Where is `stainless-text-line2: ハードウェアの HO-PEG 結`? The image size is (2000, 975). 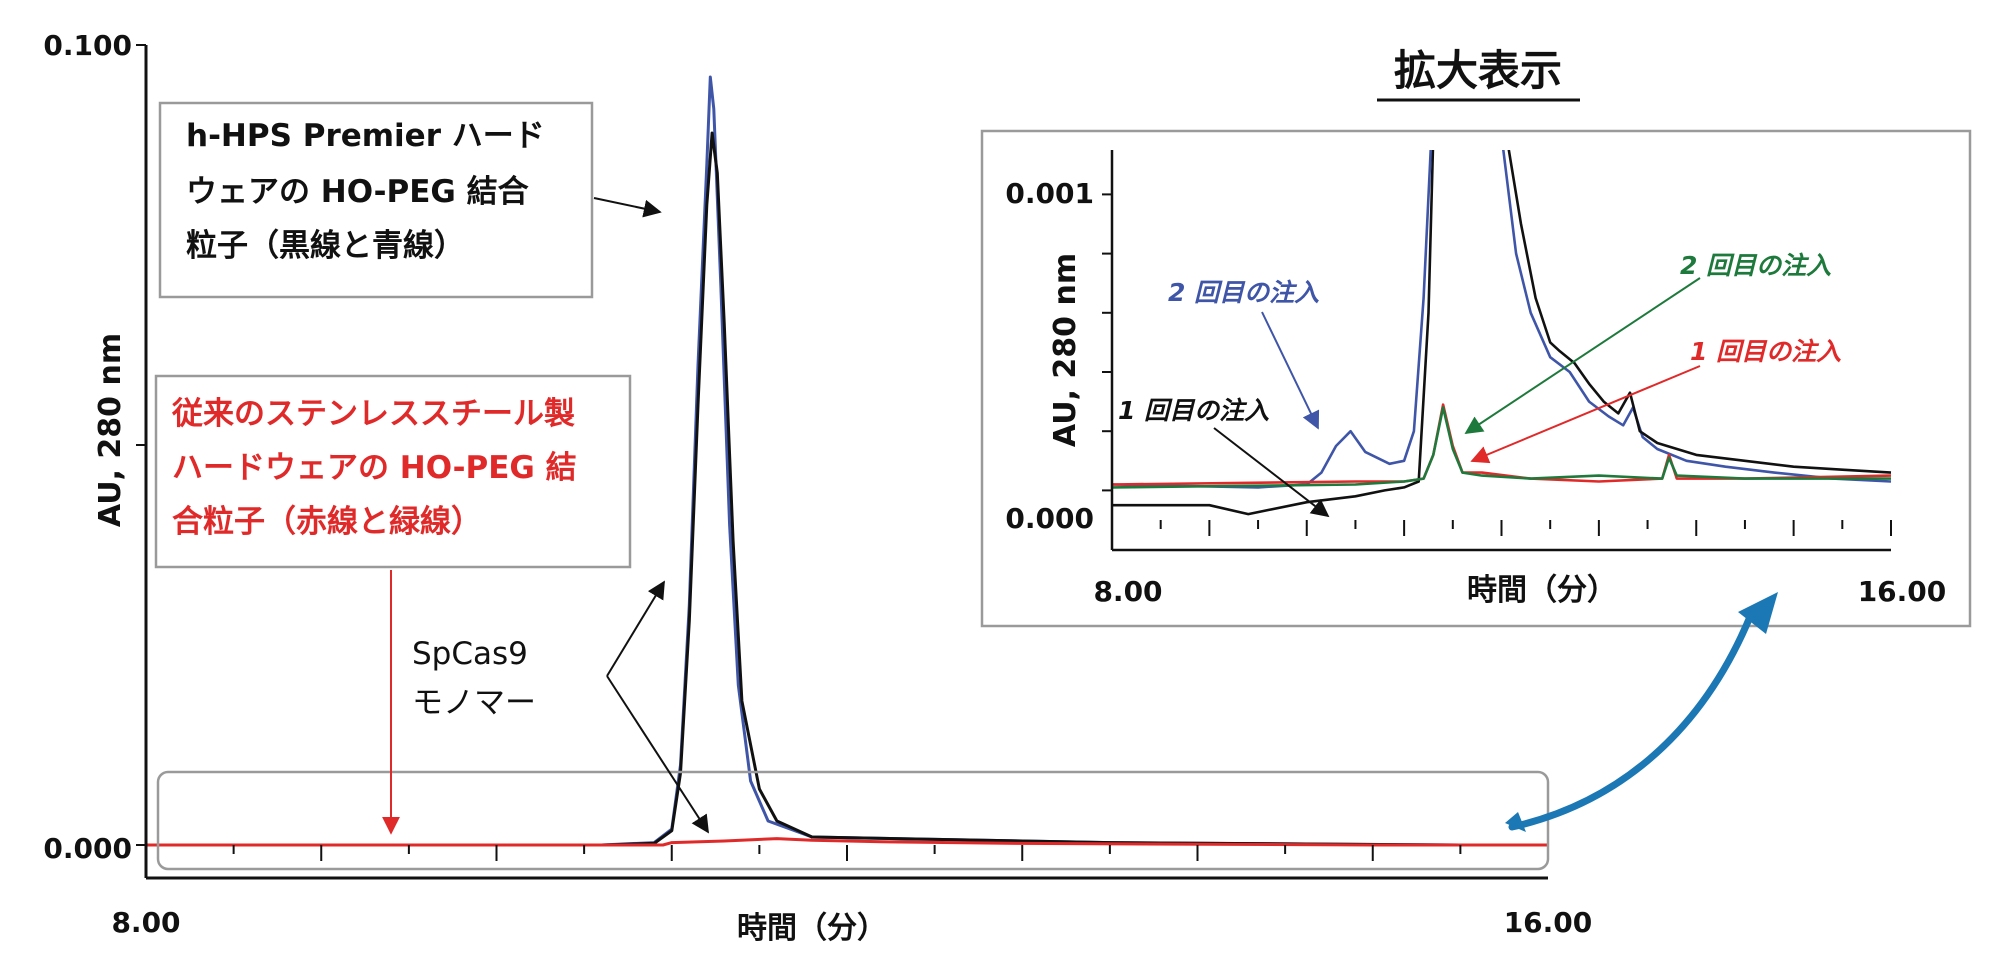
stainless-text-line2: ハードウェアの HO-PEG 結 is located at coordinates (374, 468).